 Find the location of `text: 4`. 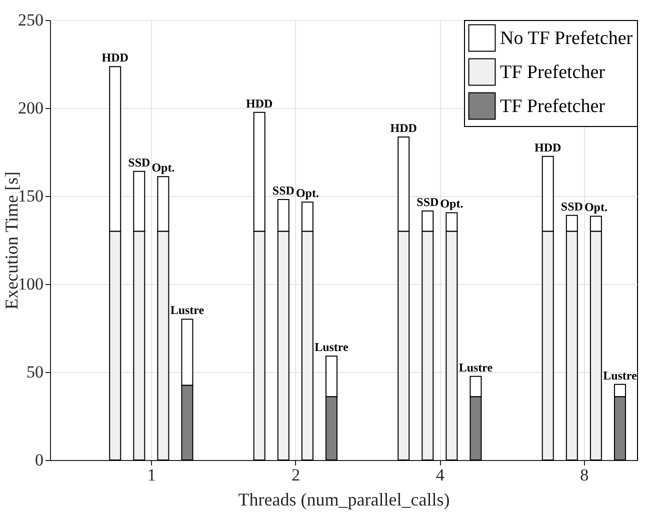

text: 4 is located at coordinates (440, 475).